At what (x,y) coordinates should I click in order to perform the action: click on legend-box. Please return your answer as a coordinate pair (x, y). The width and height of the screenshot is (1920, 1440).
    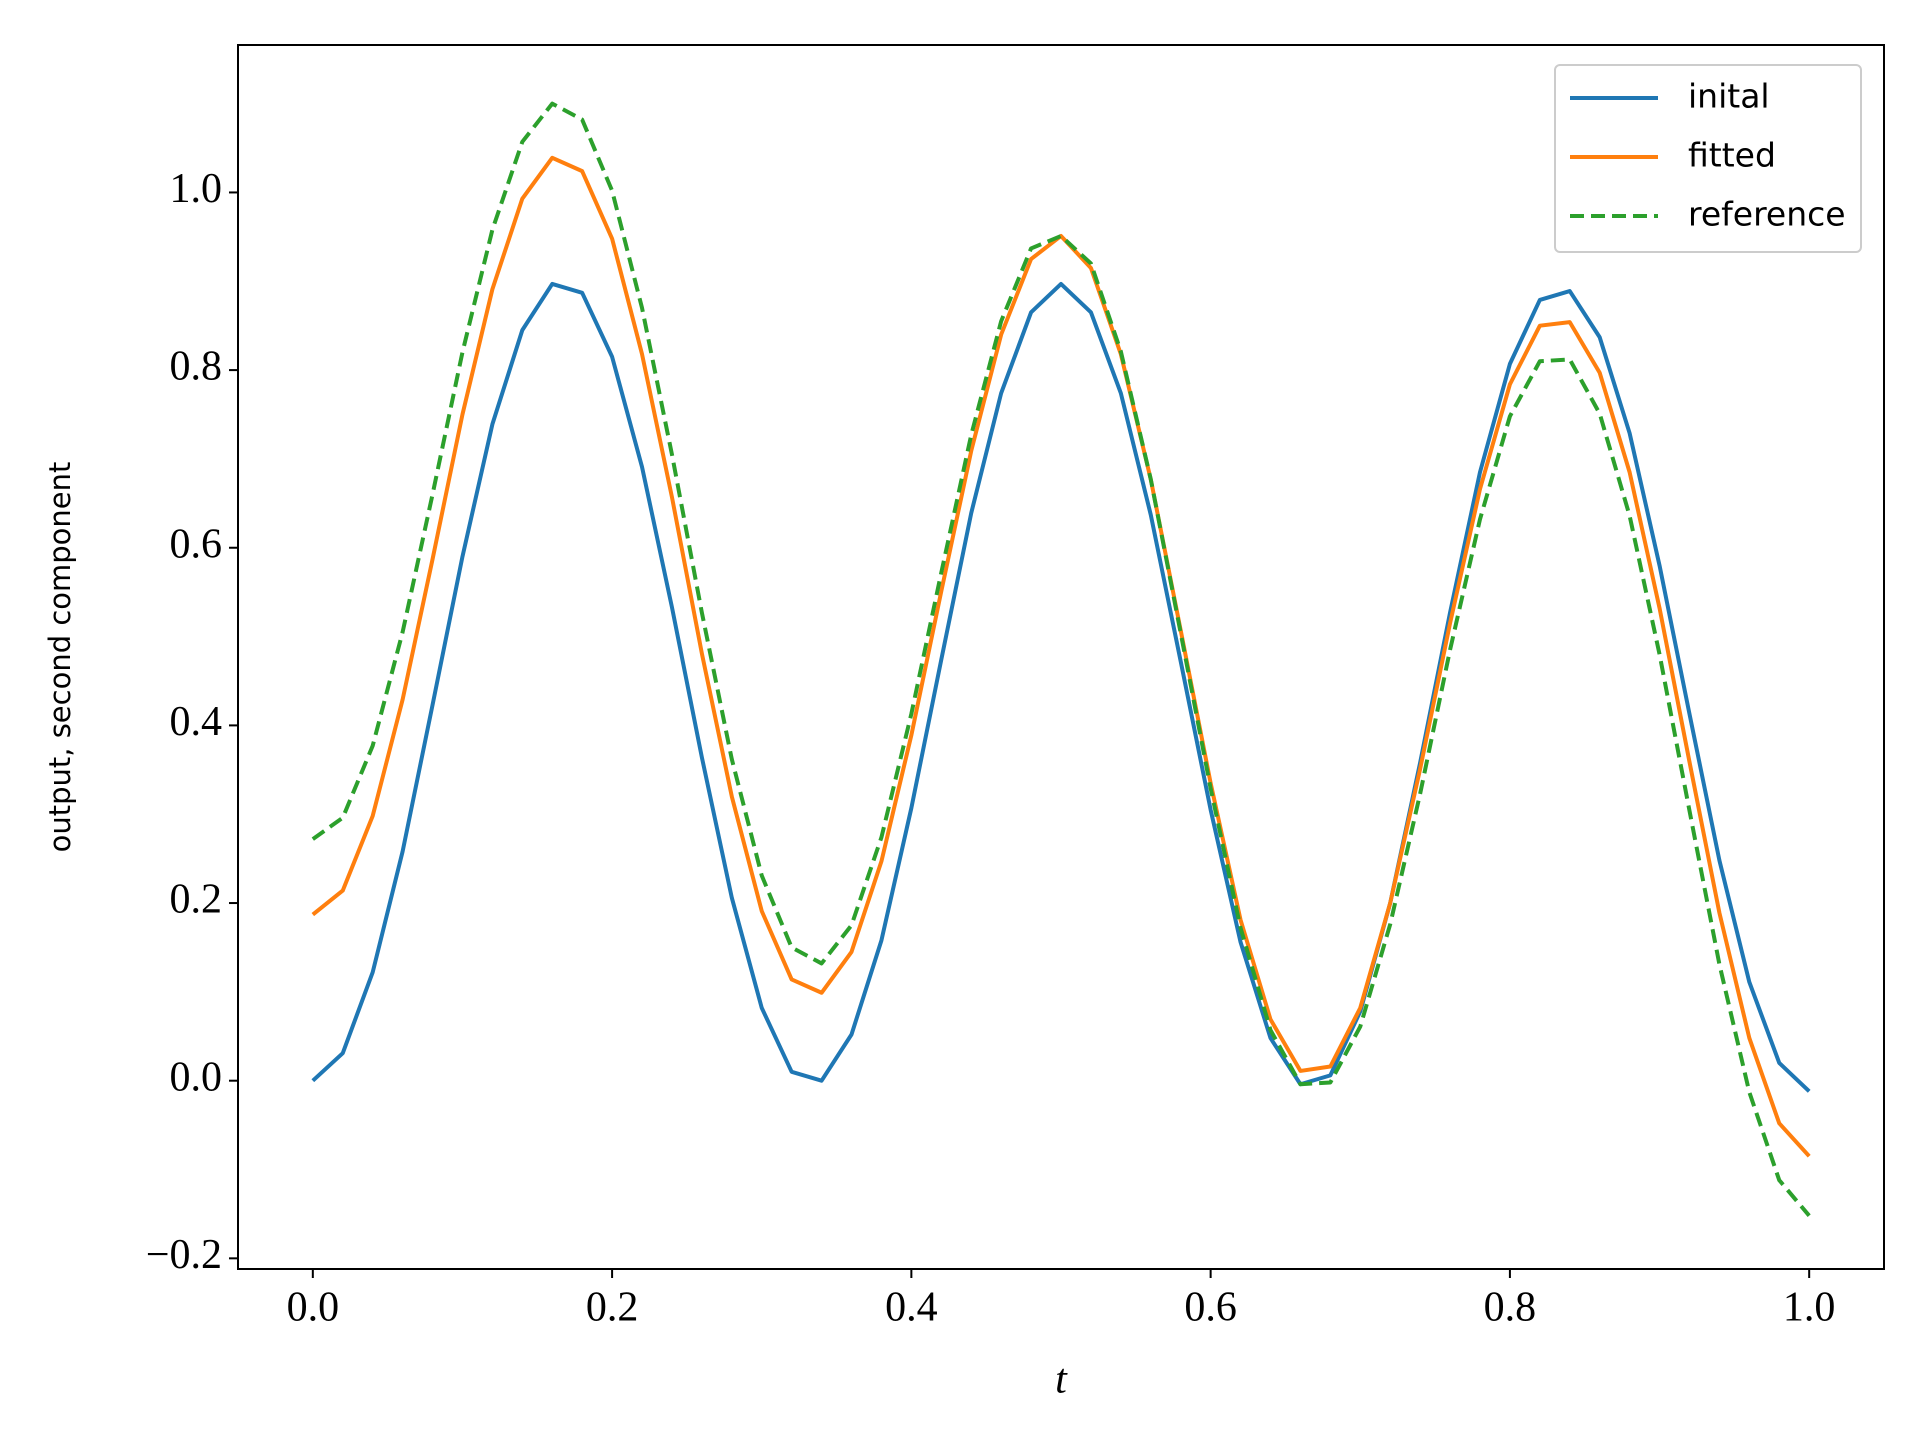
    Looking at the image, I should click on (1708, 158).